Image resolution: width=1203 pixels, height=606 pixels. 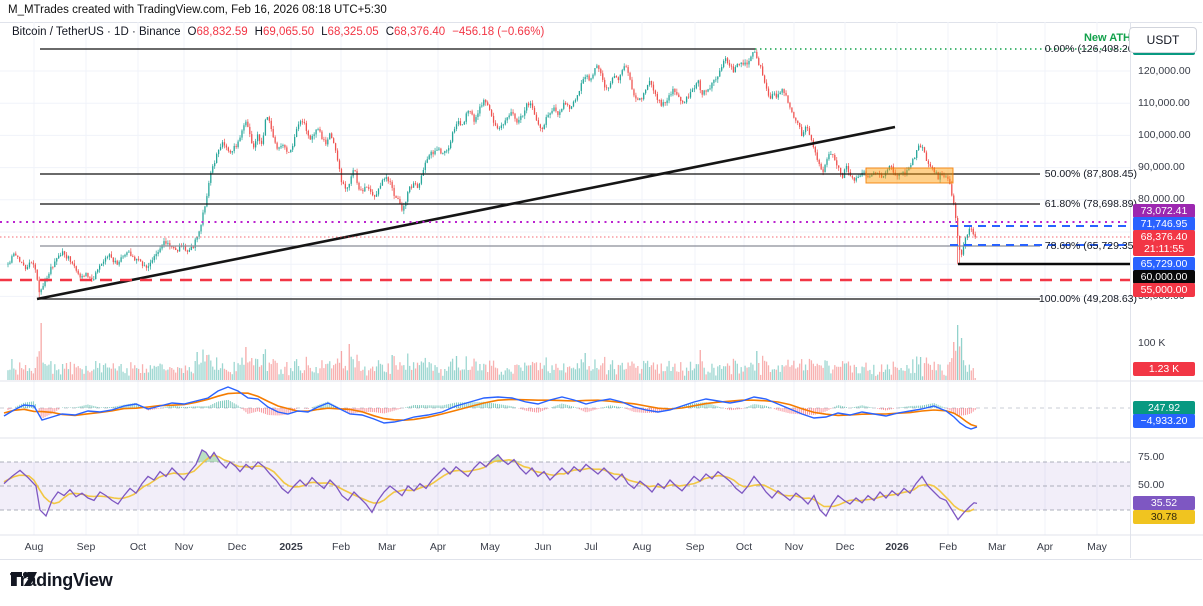 I want to click on price-axis-label: 75.00, so click(x=1151, y=457).